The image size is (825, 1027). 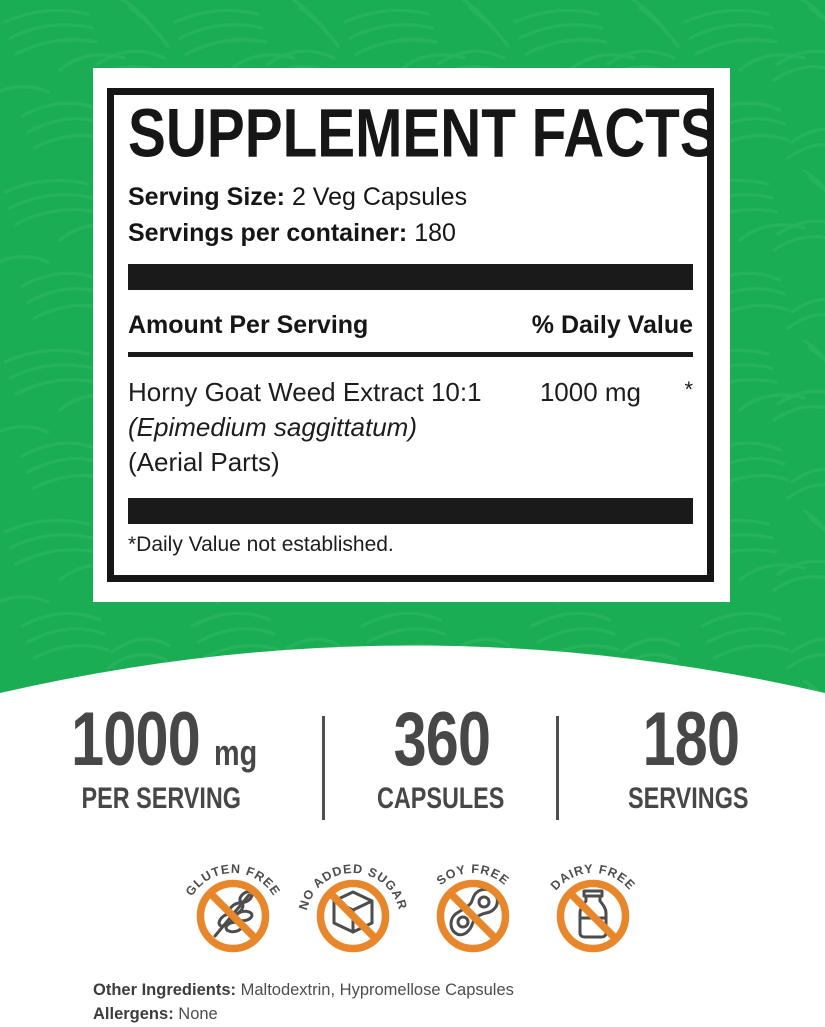 I want to click on facts-header-row: Amount Per Serving % Daily Value, so click(x=410, y=325).